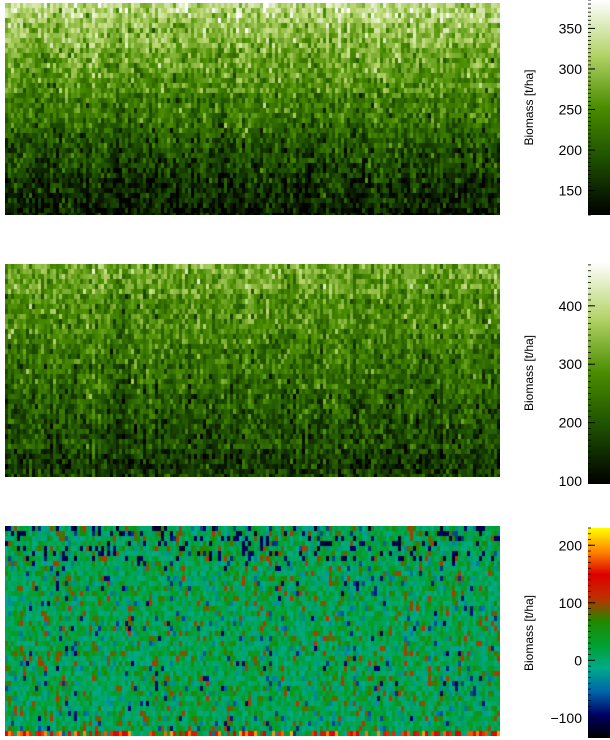 The width and height of the screenshot is (610, 740). I want to click on colorbar-tick-label: 400, so click(571, 306).